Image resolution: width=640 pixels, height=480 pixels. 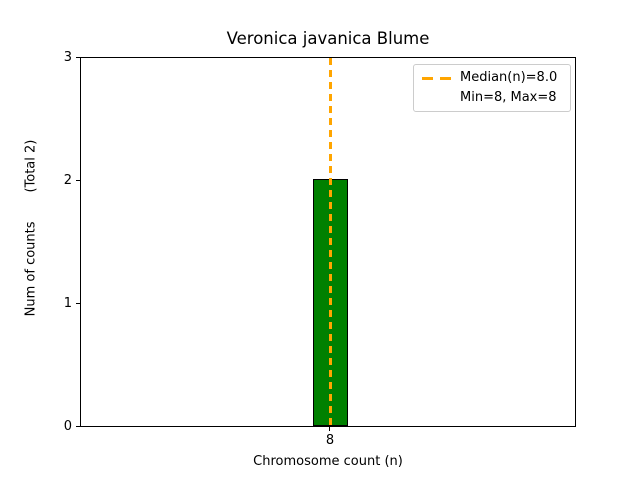 What do you see at coordinates (67, 57) in the screenshot?
I see `y-tick-label-3: 3` at bounding box center [67, 57].